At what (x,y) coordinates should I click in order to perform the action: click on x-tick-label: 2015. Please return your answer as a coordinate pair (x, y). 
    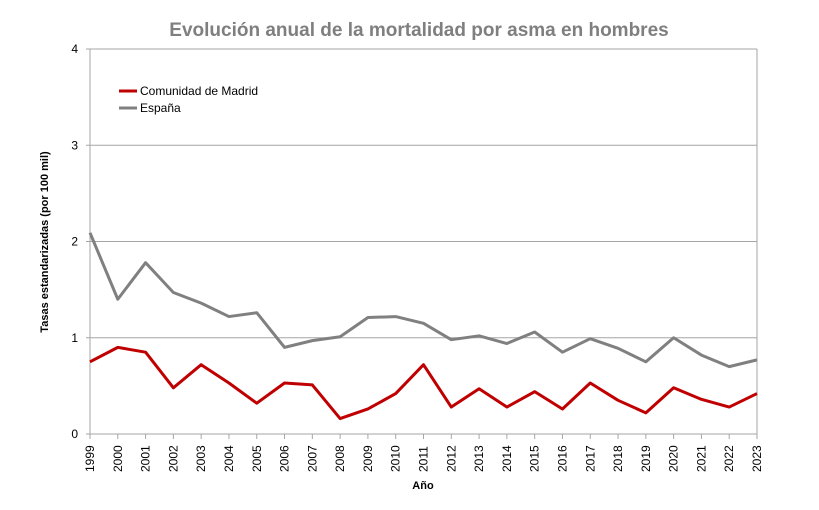
    Looking at the image, I should click on (535, 458).